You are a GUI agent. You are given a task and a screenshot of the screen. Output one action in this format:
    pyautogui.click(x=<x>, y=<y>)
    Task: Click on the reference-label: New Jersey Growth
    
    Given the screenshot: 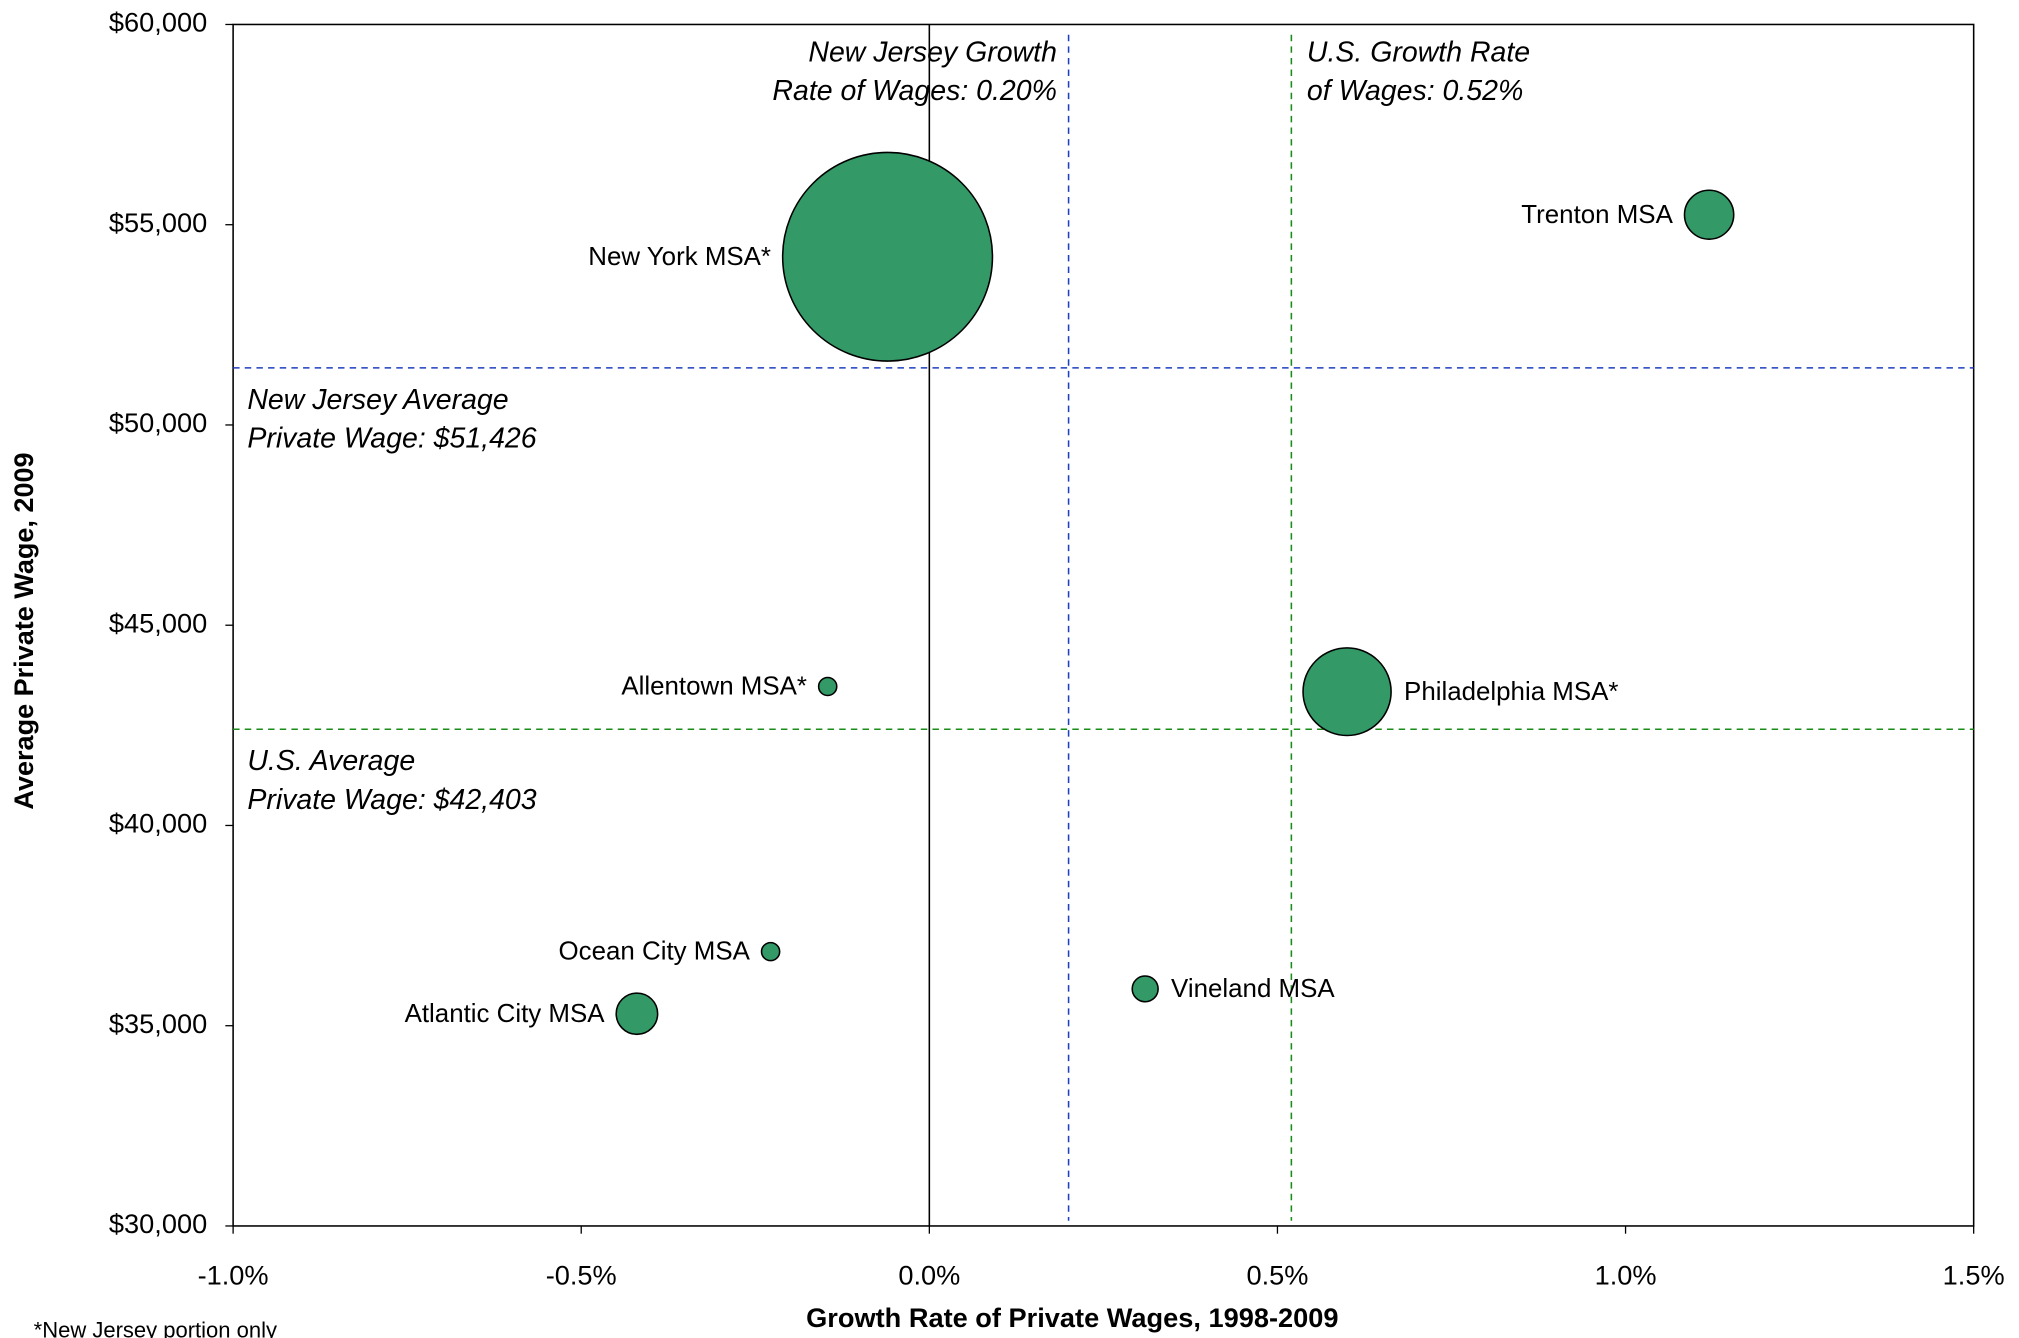 What is the action you would take?
    pyautogui.click(x=932, y=53)
    